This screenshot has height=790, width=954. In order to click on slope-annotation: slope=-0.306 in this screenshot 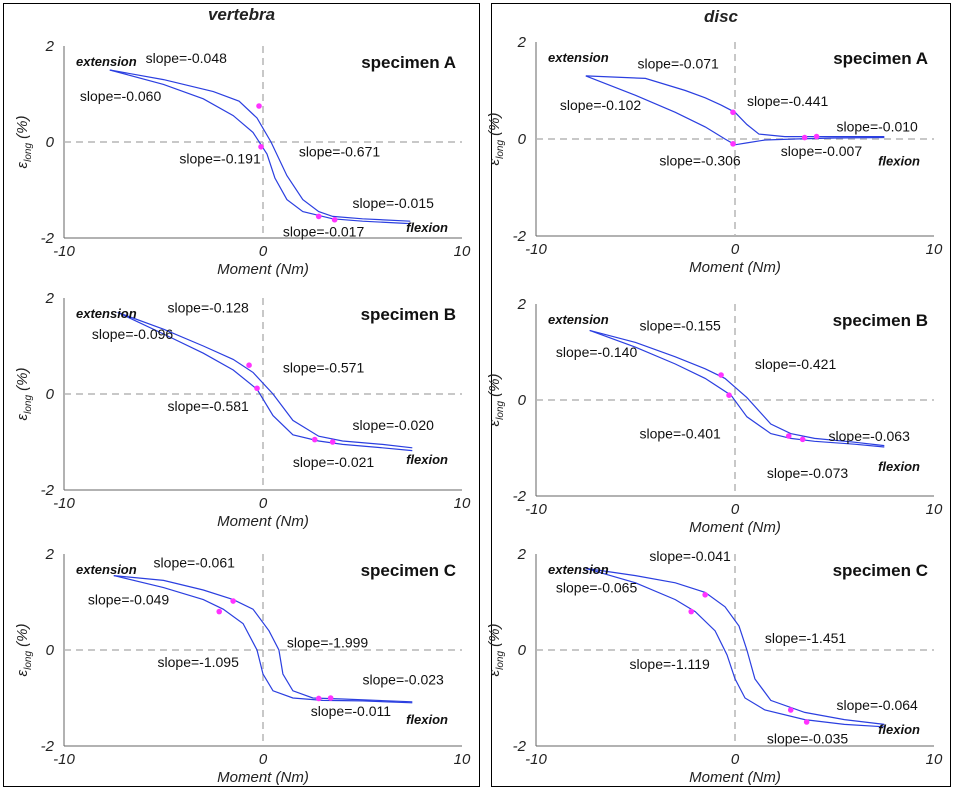, I will do `click(700, 161)`.